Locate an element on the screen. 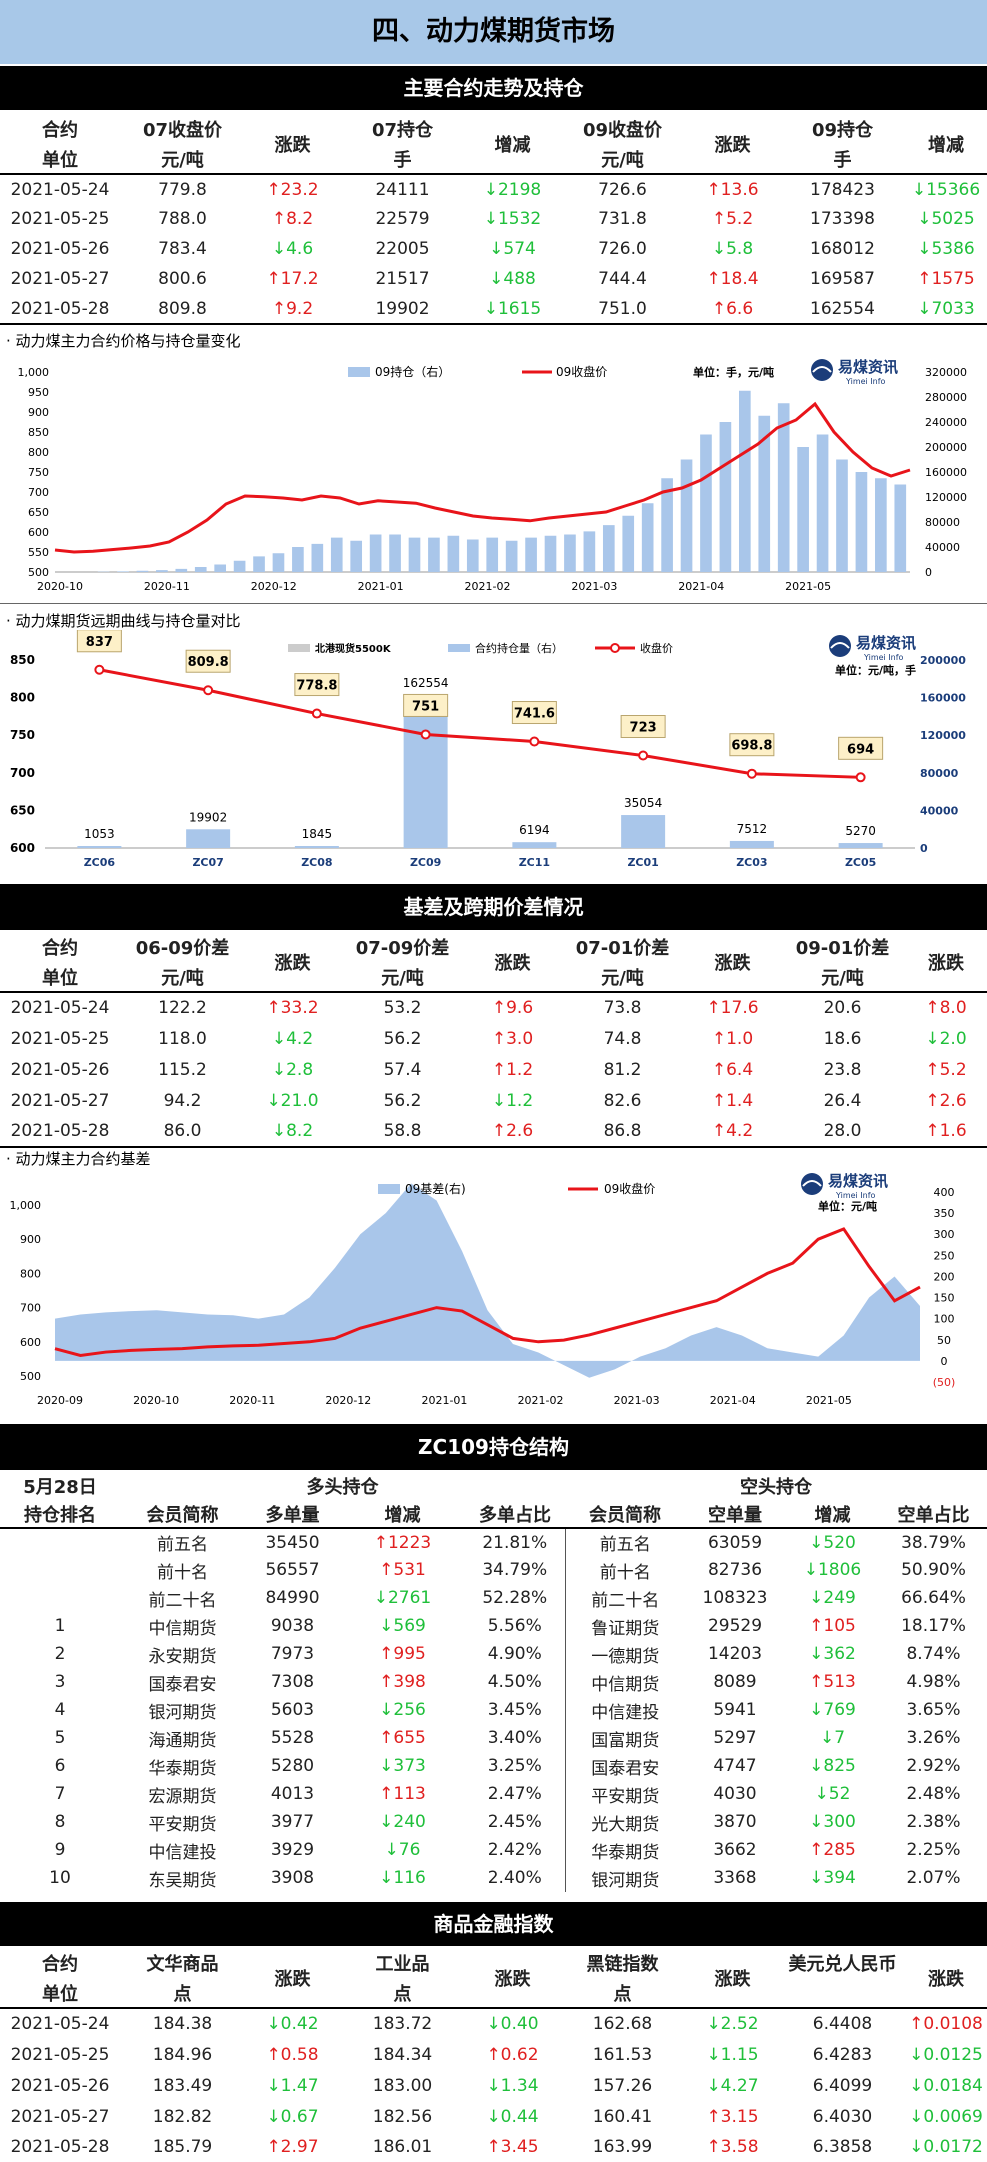  table-cell: 前二十名 is located at coordinates (625, 1600).